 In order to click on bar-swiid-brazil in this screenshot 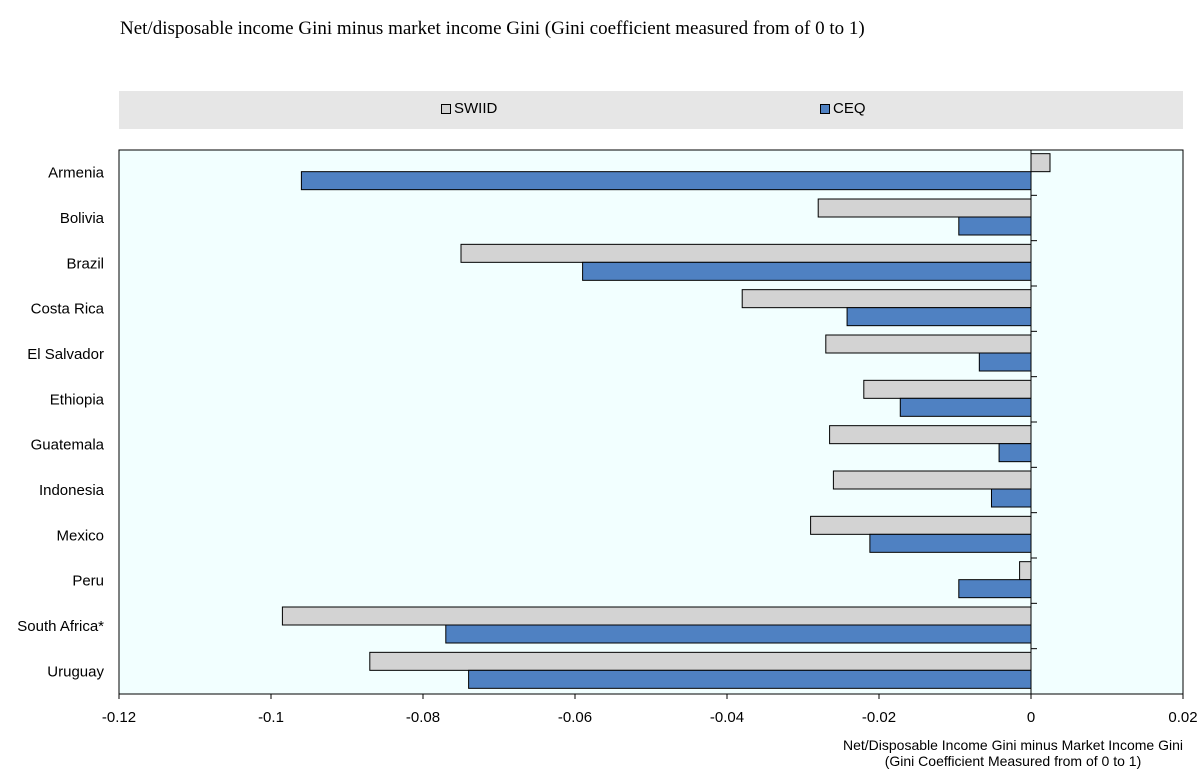, I will do `click(746, 253)`.